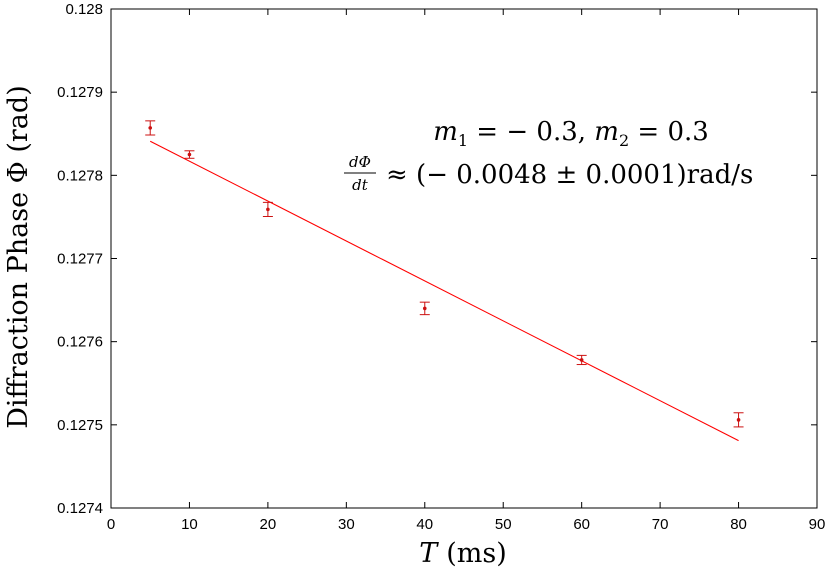  I want to click on y-tick-label: 0.1279, so click(80, 92).